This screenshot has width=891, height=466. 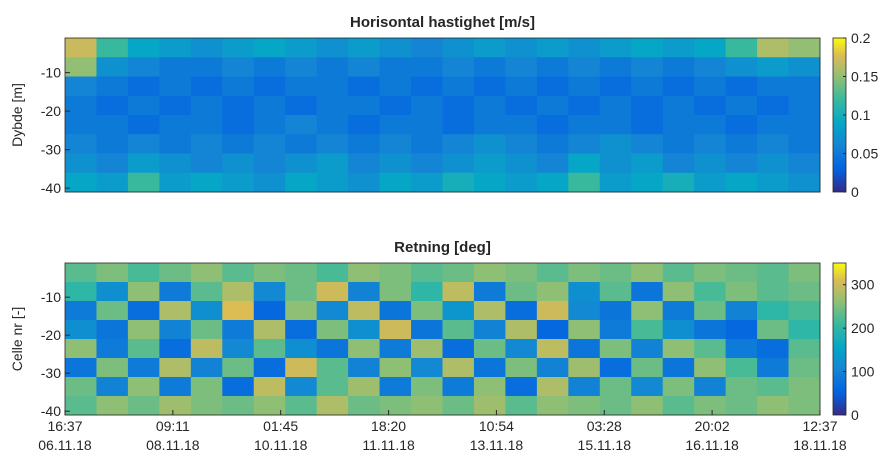 What do you see at coordinates (605, 435) in the screenshot?
I see `x-tick-label: 03:28 15.11.18` at bounding box center [605, 435].